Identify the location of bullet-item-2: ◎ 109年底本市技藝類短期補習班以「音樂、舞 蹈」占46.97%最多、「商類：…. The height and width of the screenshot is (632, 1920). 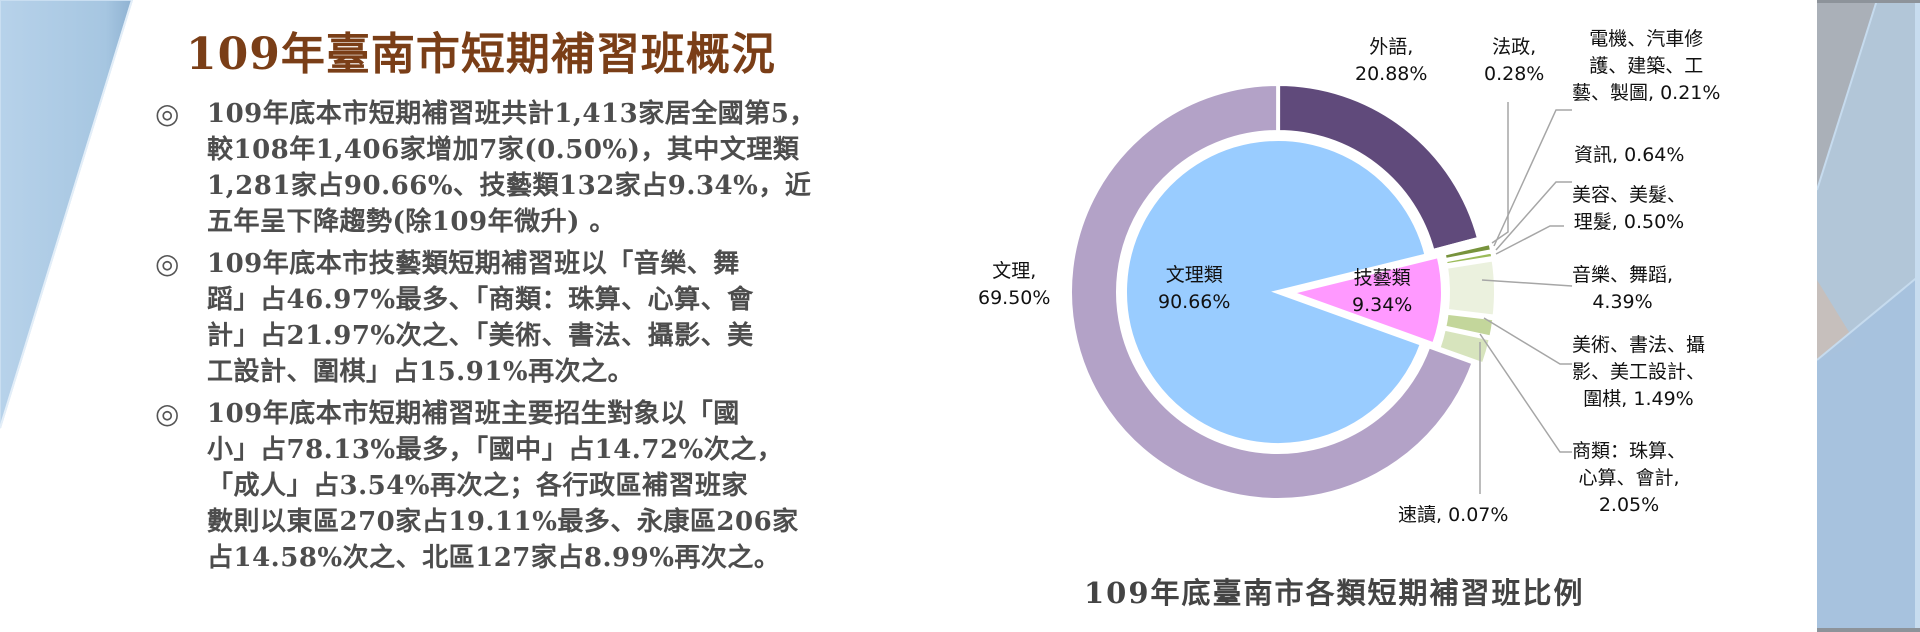
(535, 318).